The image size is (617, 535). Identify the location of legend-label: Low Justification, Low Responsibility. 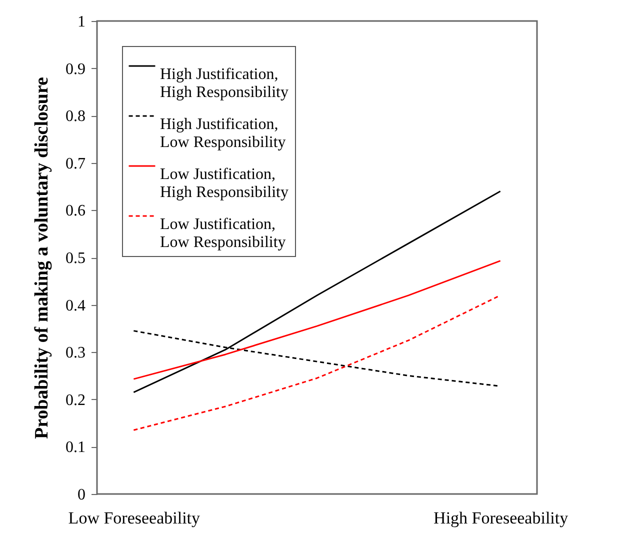
(223, 233).